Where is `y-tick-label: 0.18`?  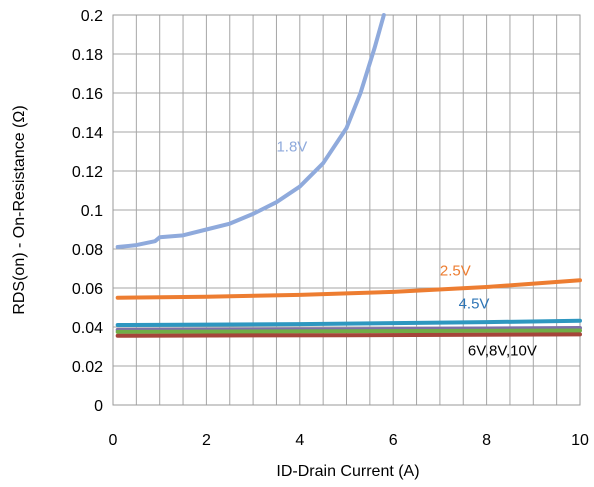 y-tick-label: 0.18 is located at coordinates (87, 55).